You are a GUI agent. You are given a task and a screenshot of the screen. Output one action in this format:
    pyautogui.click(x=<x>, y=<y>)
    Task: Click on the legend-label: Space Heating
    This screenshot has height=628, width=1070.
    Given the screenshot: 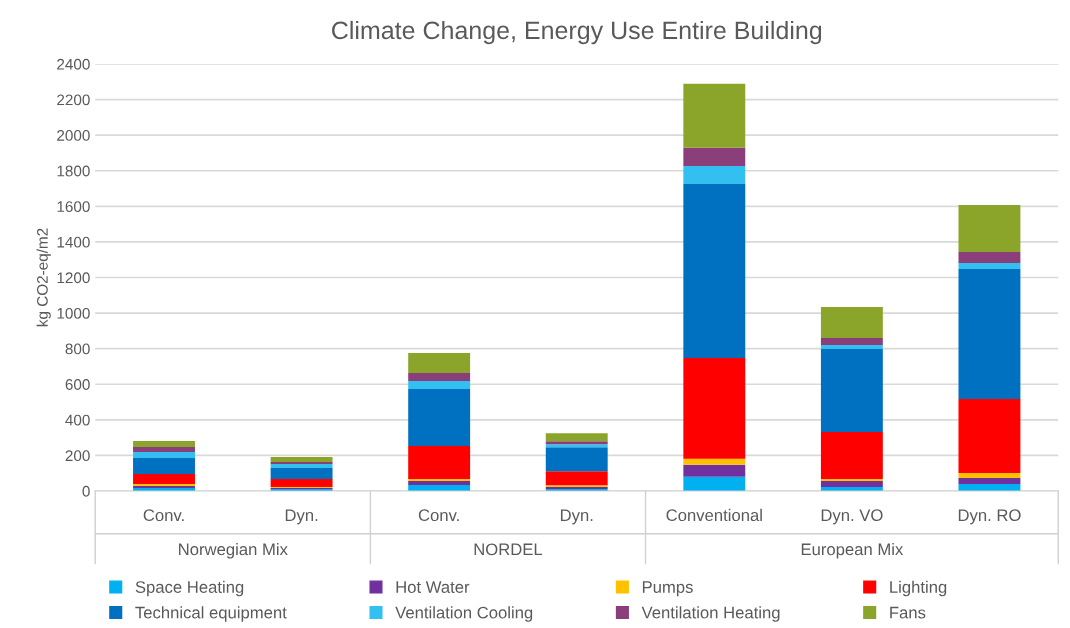 What is the action you would take?
    pyautogui.click(x=189, y=588)
    